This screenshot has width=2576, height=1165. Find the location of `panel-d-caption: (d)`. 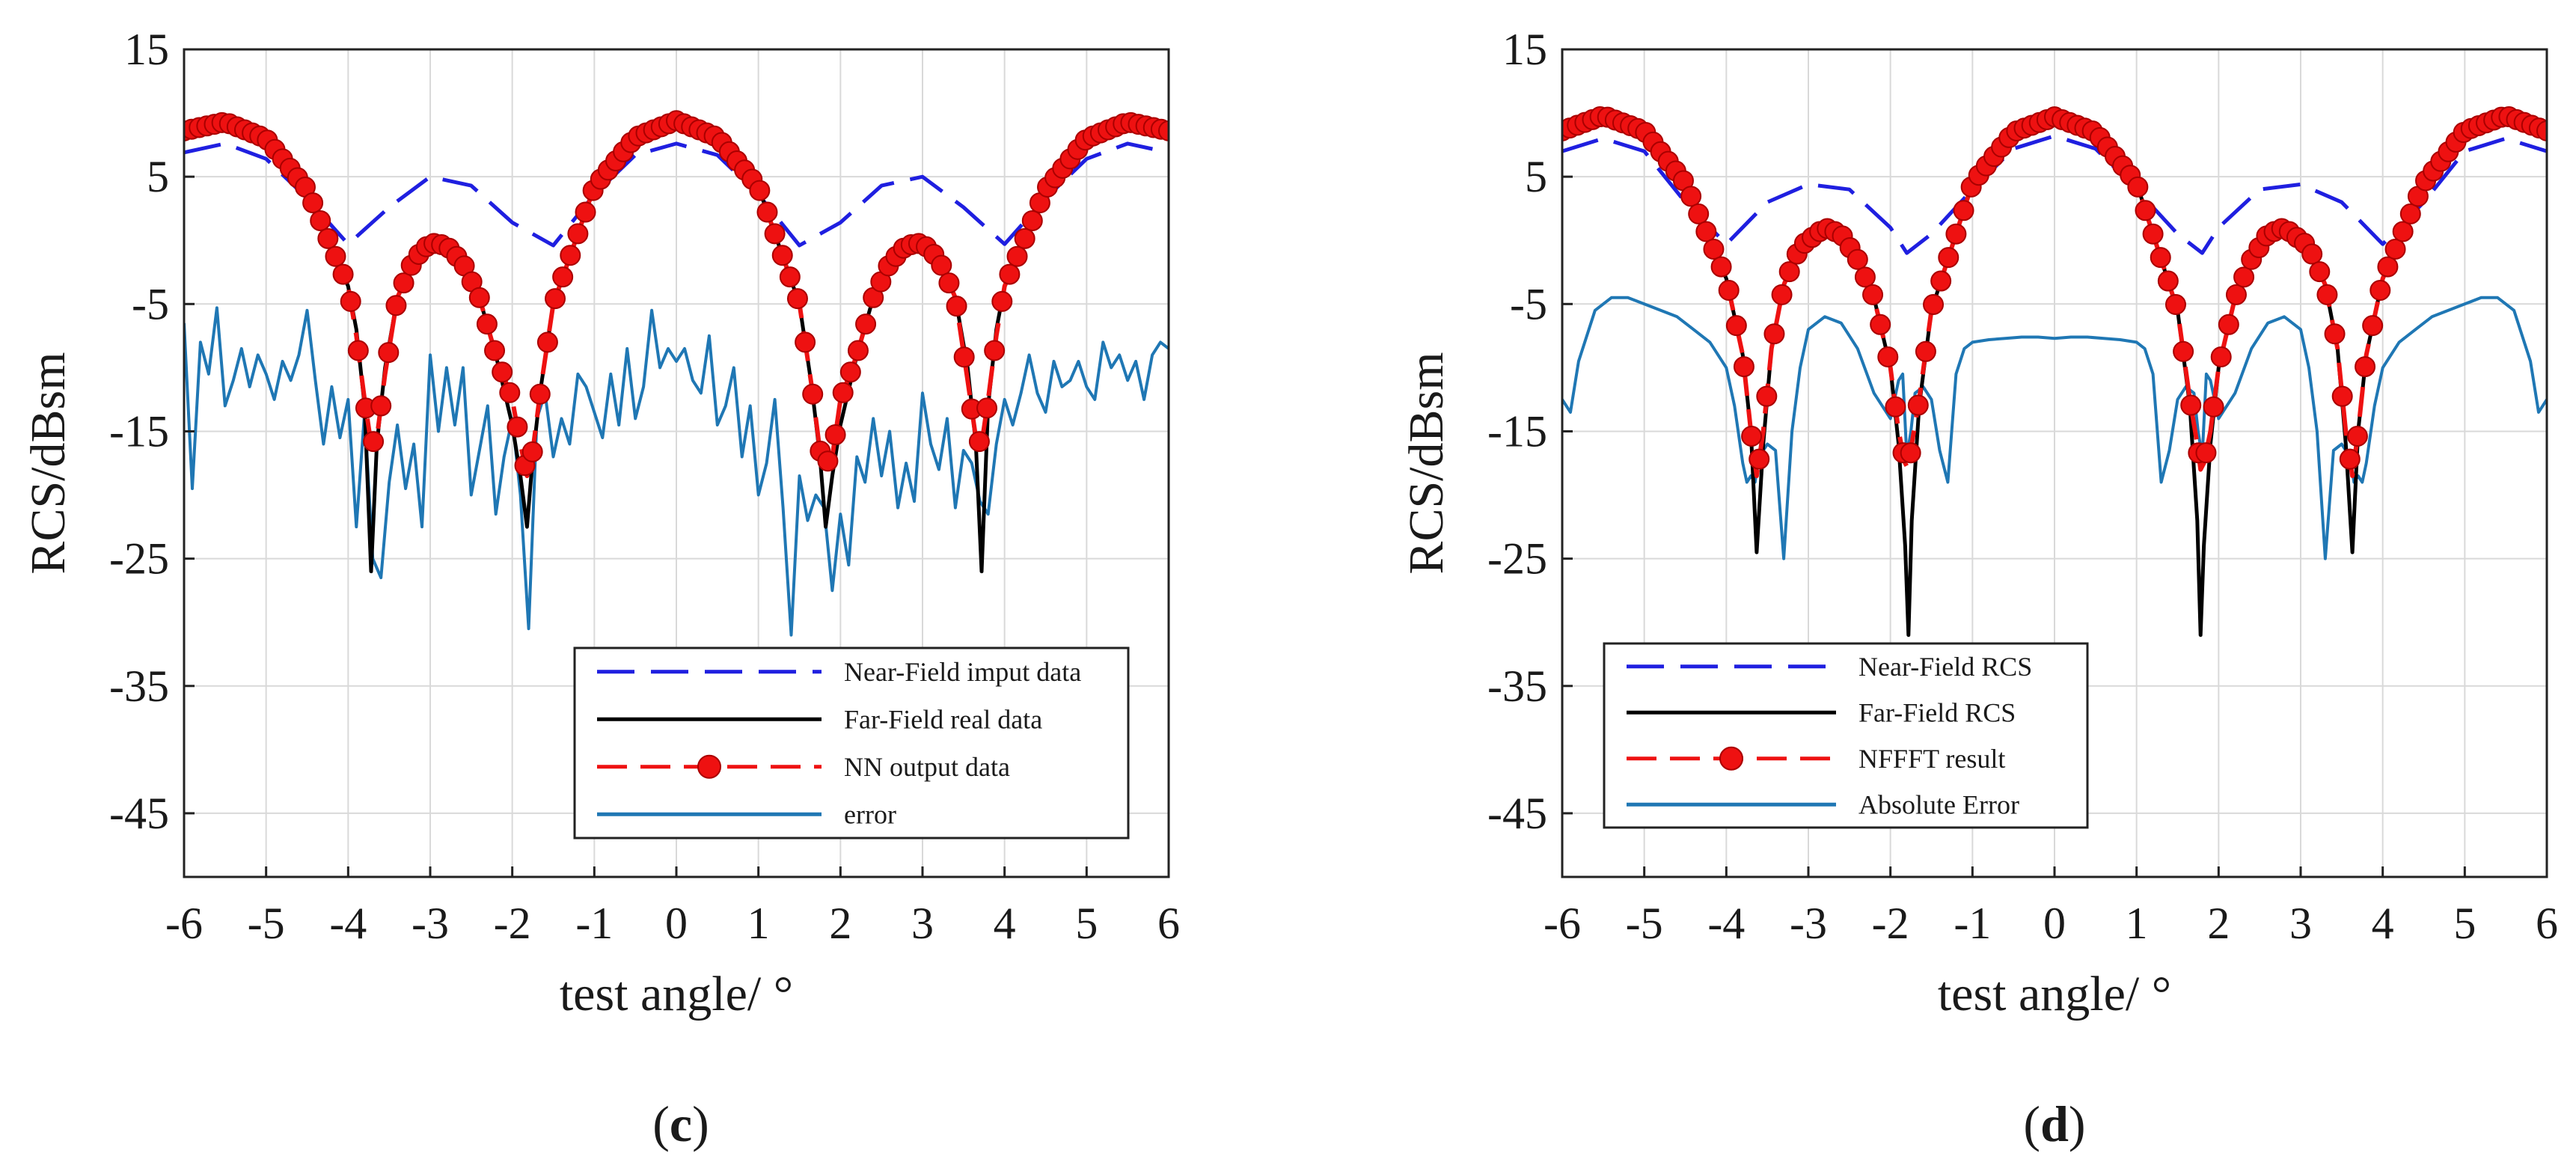

panel-d-caption: (d) is located at coordinates (2054, 1123).